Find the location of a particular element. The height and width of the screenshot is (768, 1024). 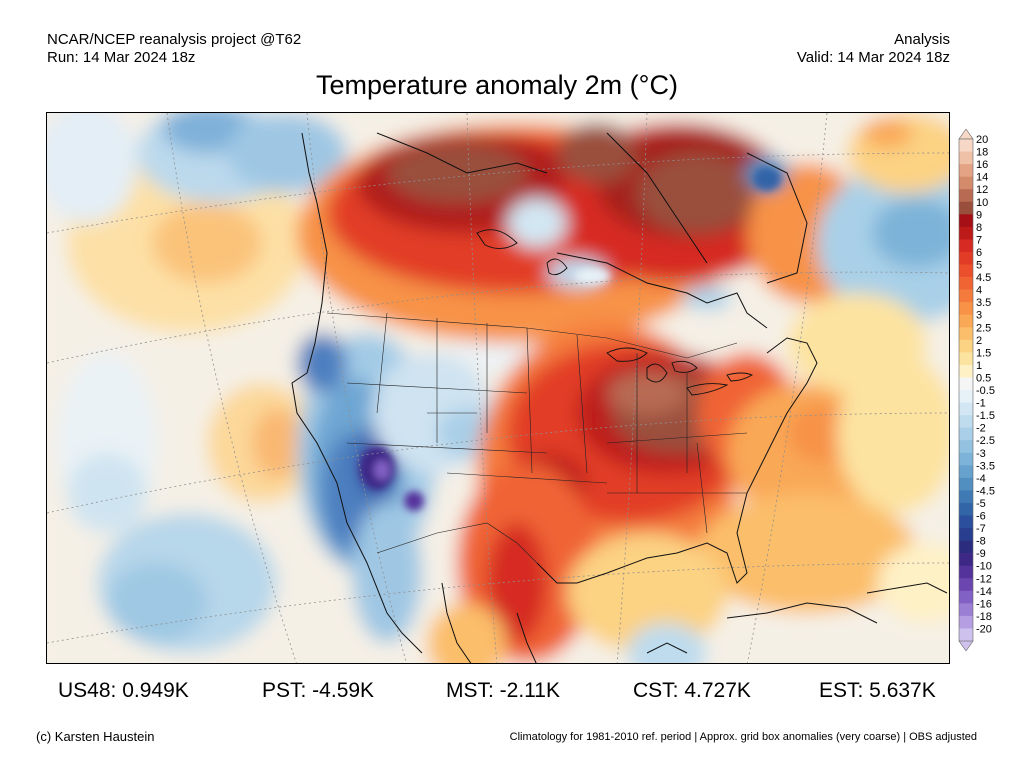

colorbar-label: -1.5 is located at coordinates (985, 416).